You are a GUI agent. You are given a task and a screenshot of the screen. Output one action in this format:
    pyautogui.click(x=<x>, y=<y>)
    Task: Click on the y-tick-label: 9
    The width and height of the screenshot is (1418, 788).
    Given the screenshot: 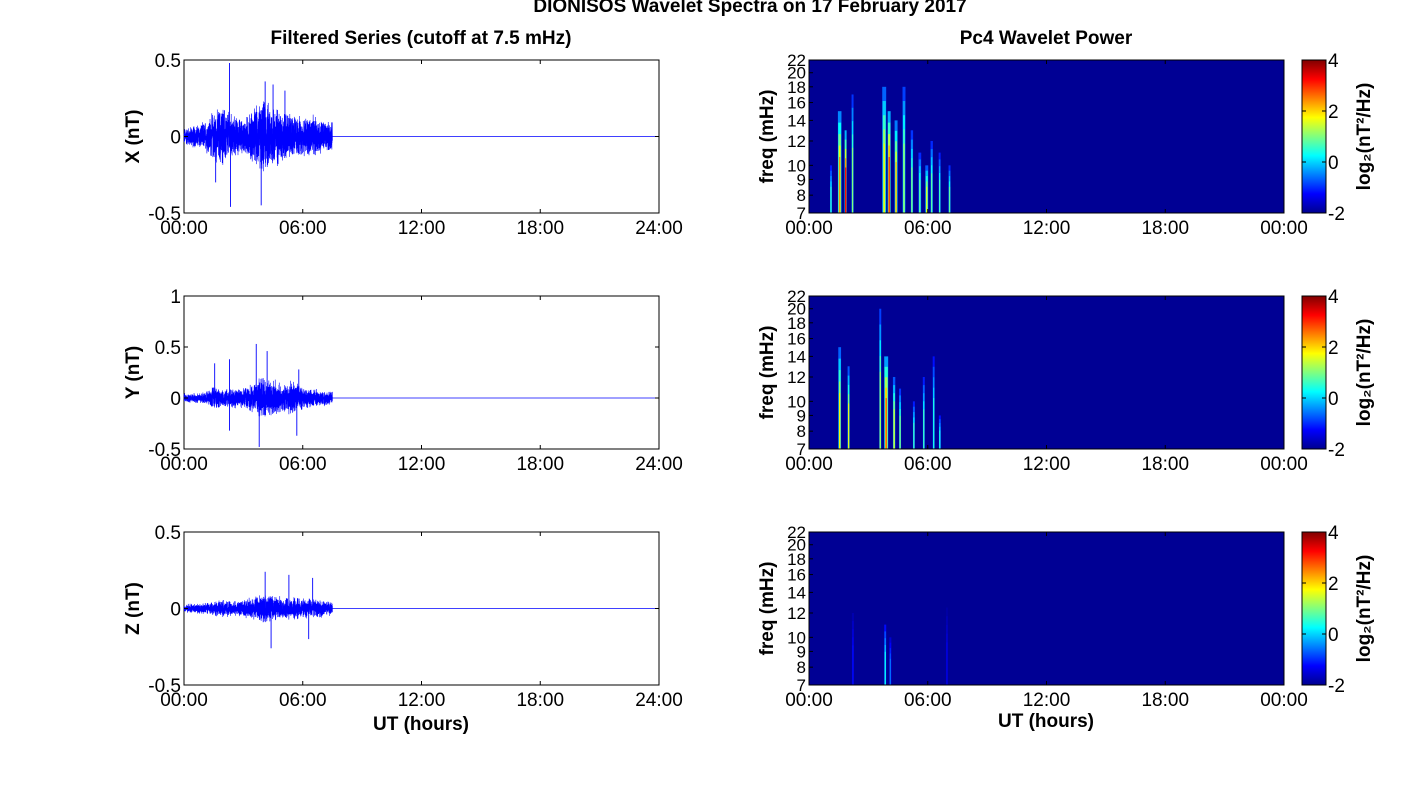 What is the action you would take?
    pyautogui.click(x=801, y=179)
    